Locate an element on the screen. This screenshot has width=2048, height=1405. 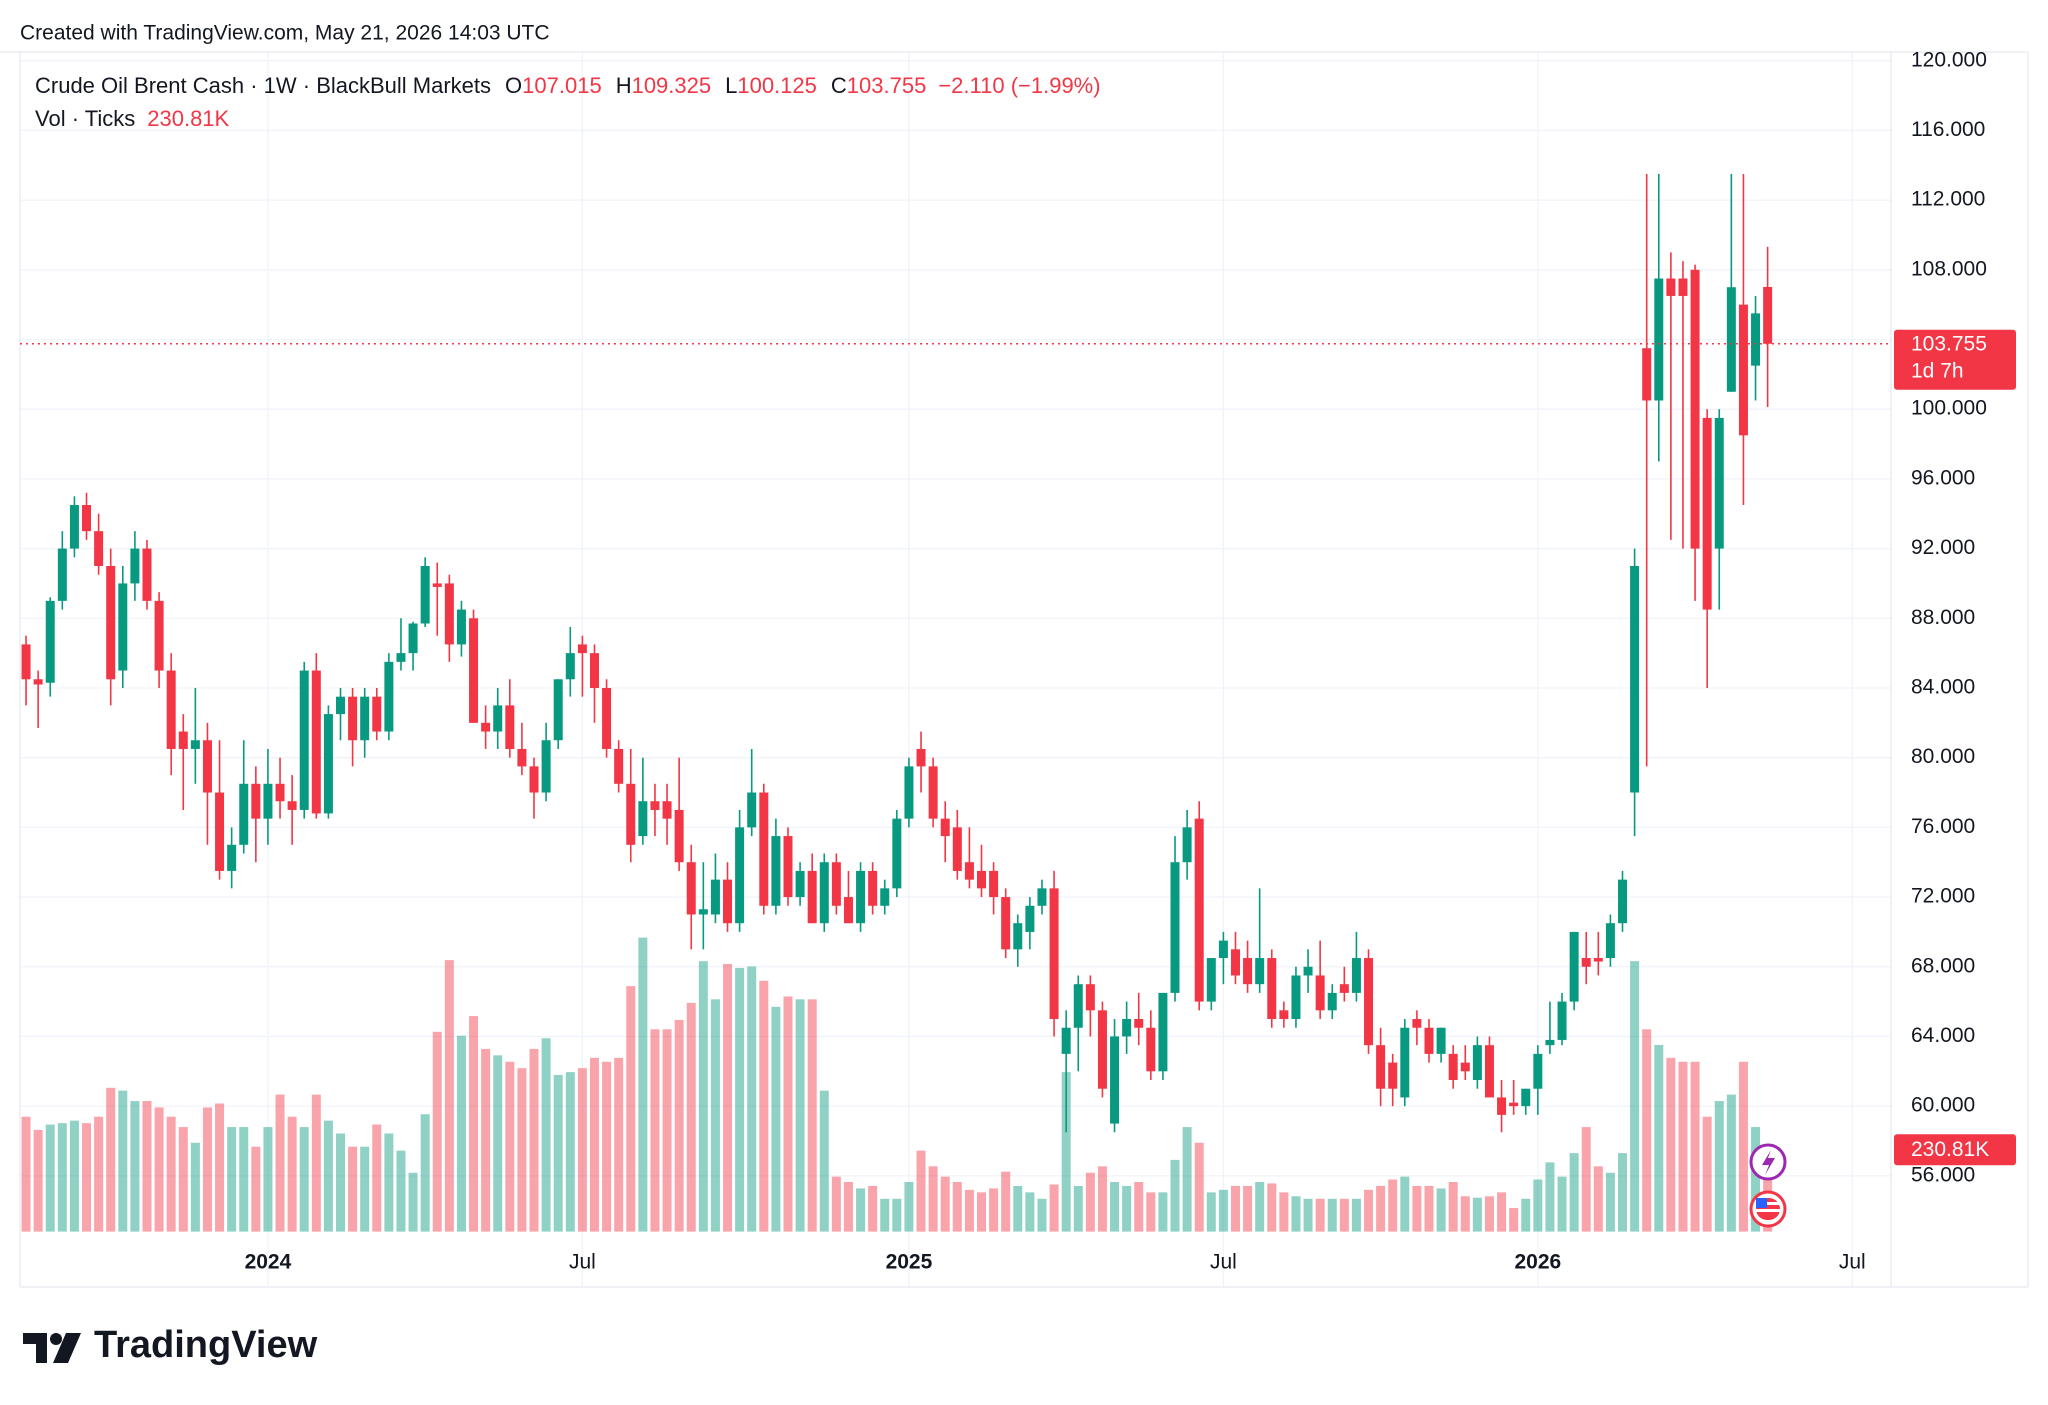
volume-legend: Vol · Ticks 230.81K is located at coordinates (132, 118).